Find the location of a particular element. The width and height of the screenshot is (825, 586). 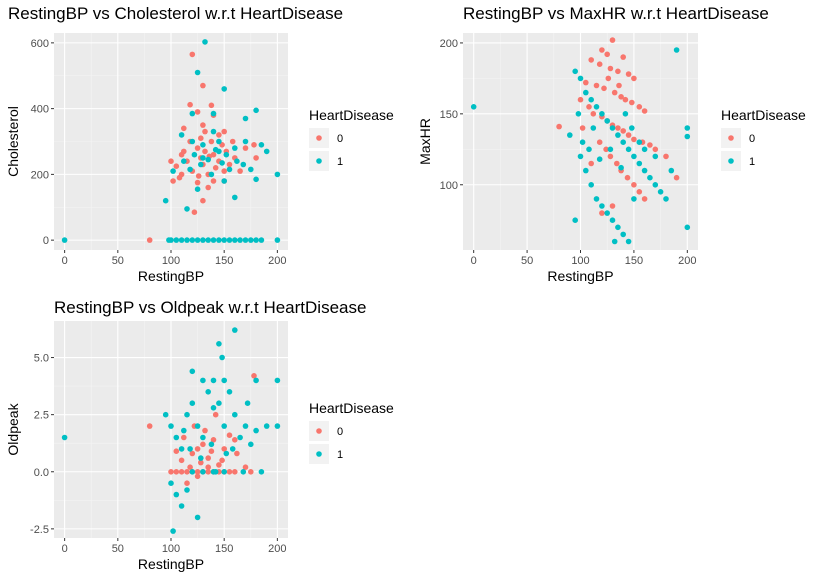

y-tick-label: 2.5 is located at coordinates (41, 416).